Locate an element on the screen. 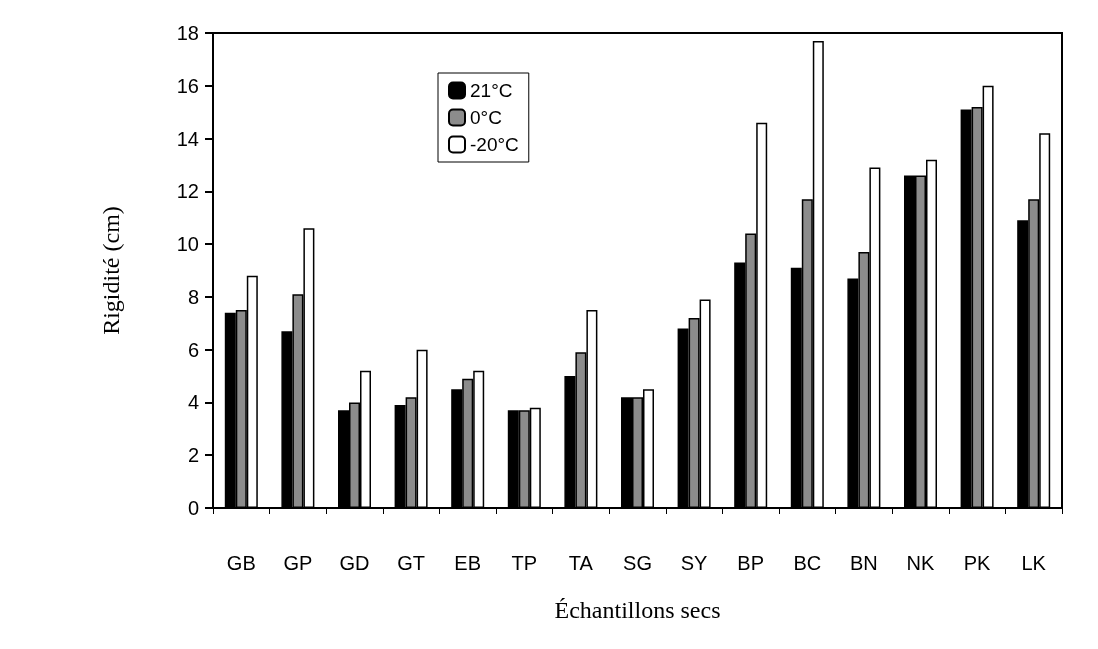 This screenshot has height=649, width=1098. x-tick-label: PK is located at coordinates (977, 563).